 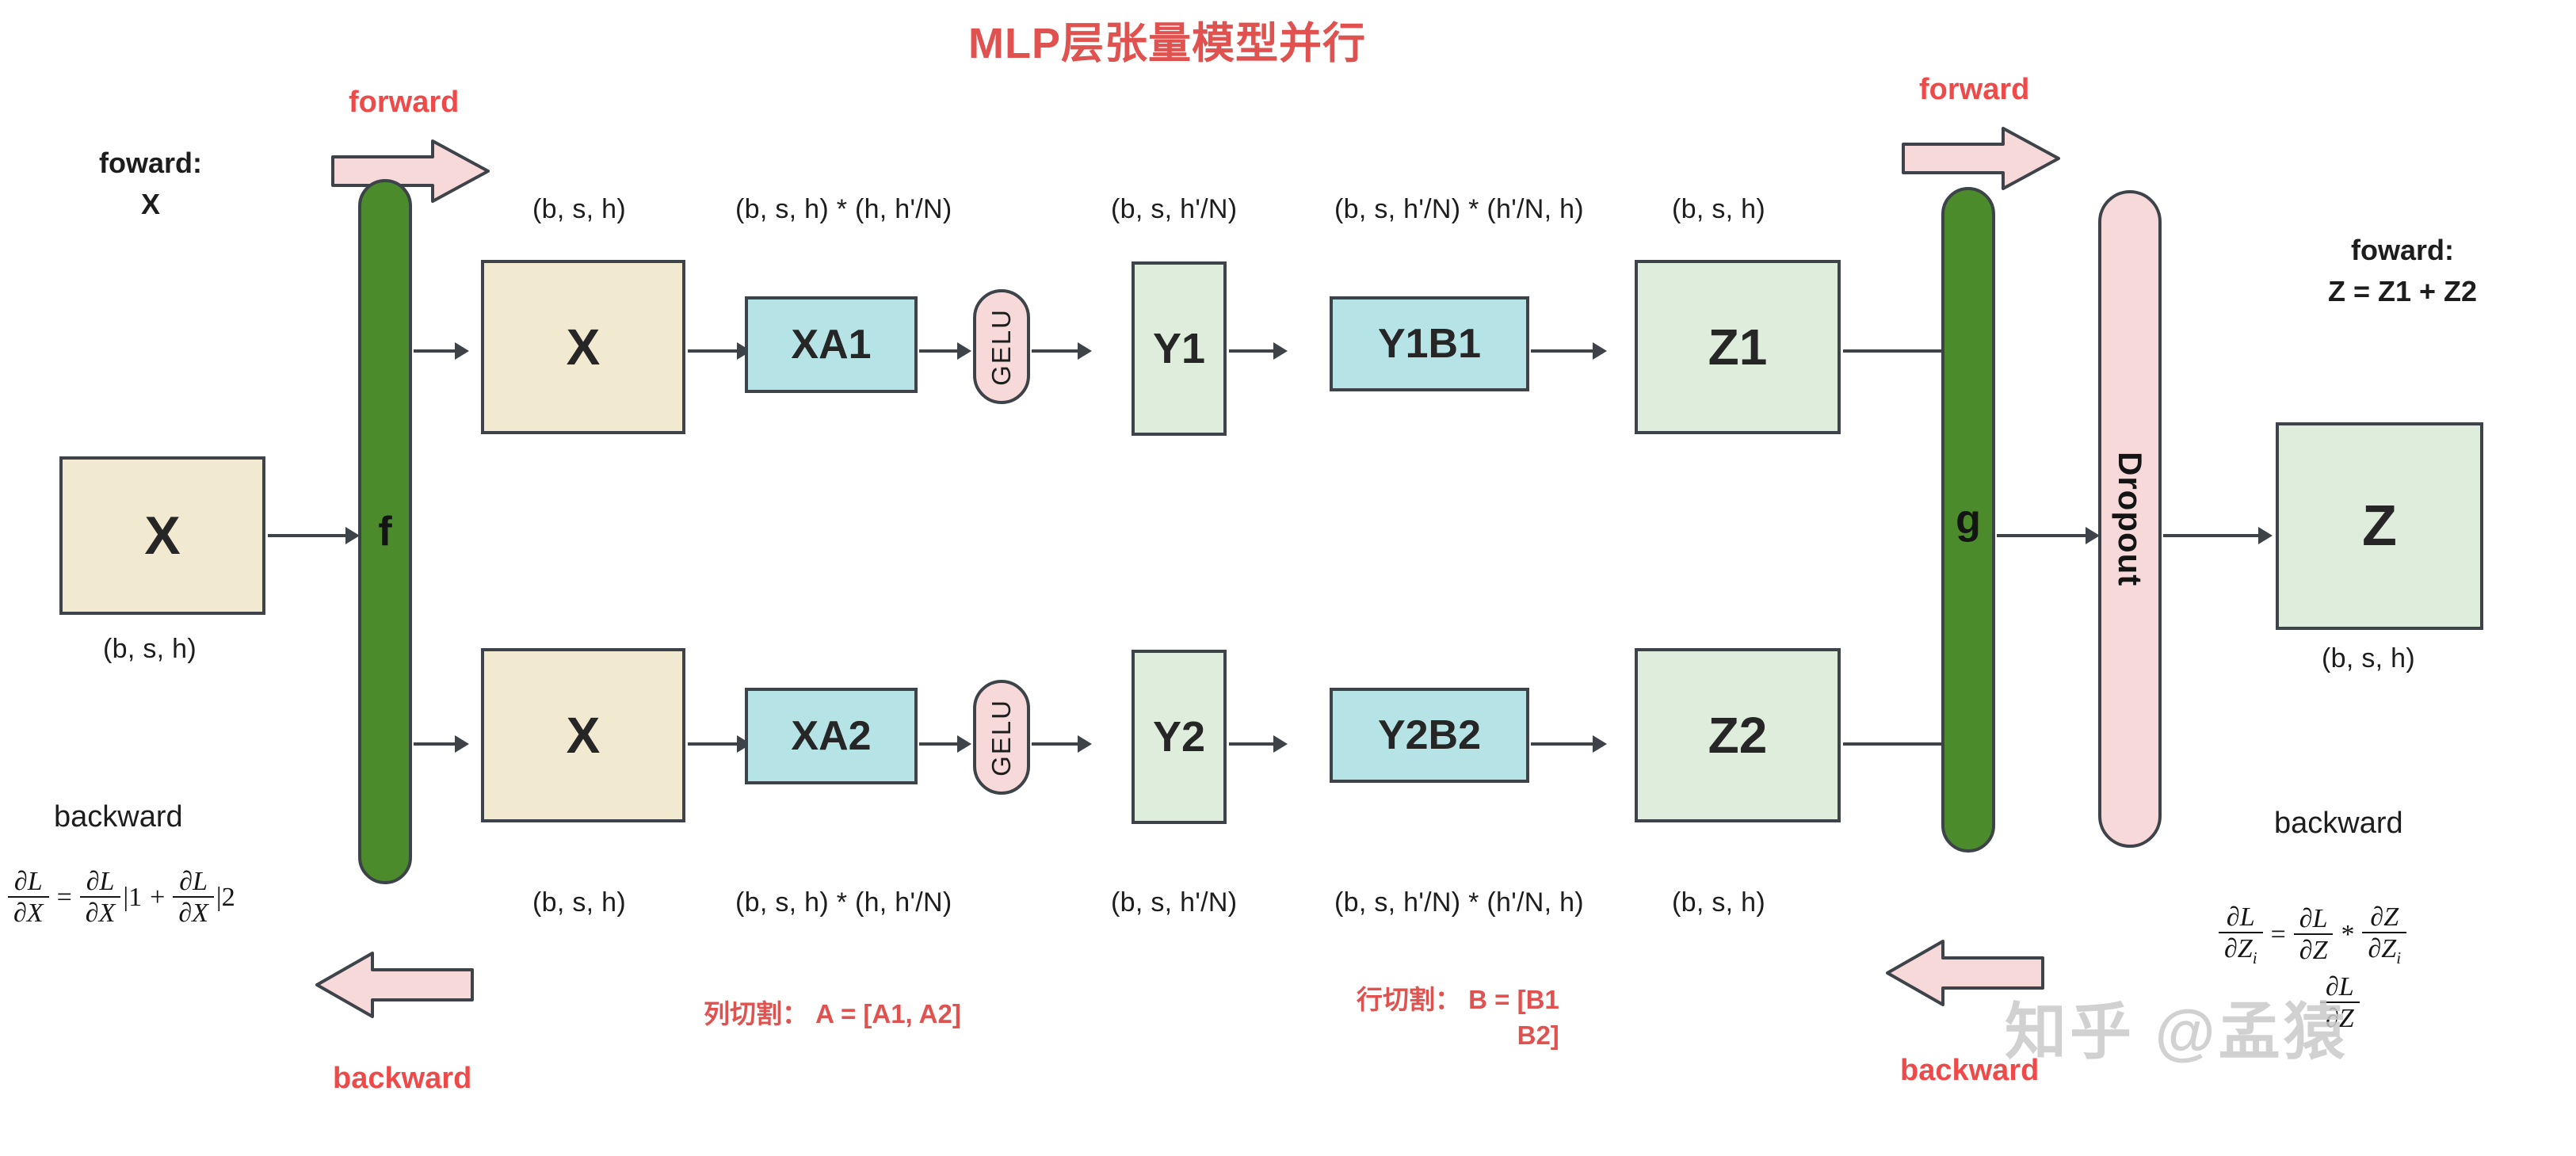 I want to click on connector-row2-z-to-g, so click(x=1900, y=744).